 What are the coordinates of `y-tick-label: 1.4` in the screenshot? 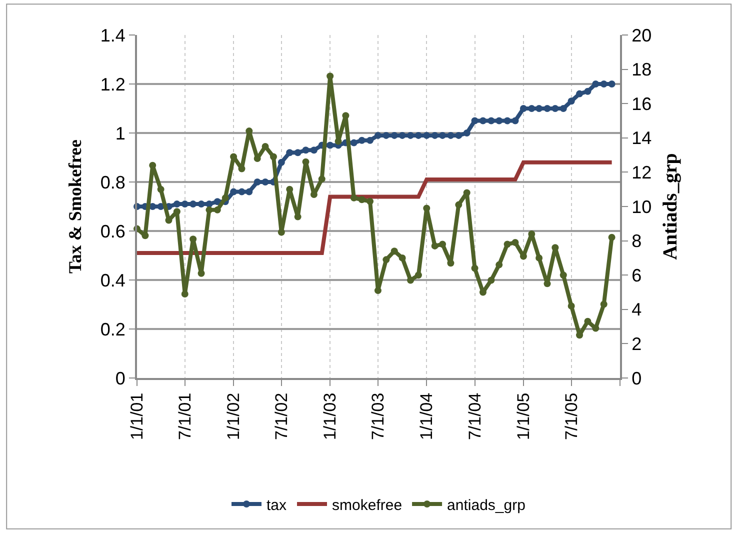 It's located at (113, 35).